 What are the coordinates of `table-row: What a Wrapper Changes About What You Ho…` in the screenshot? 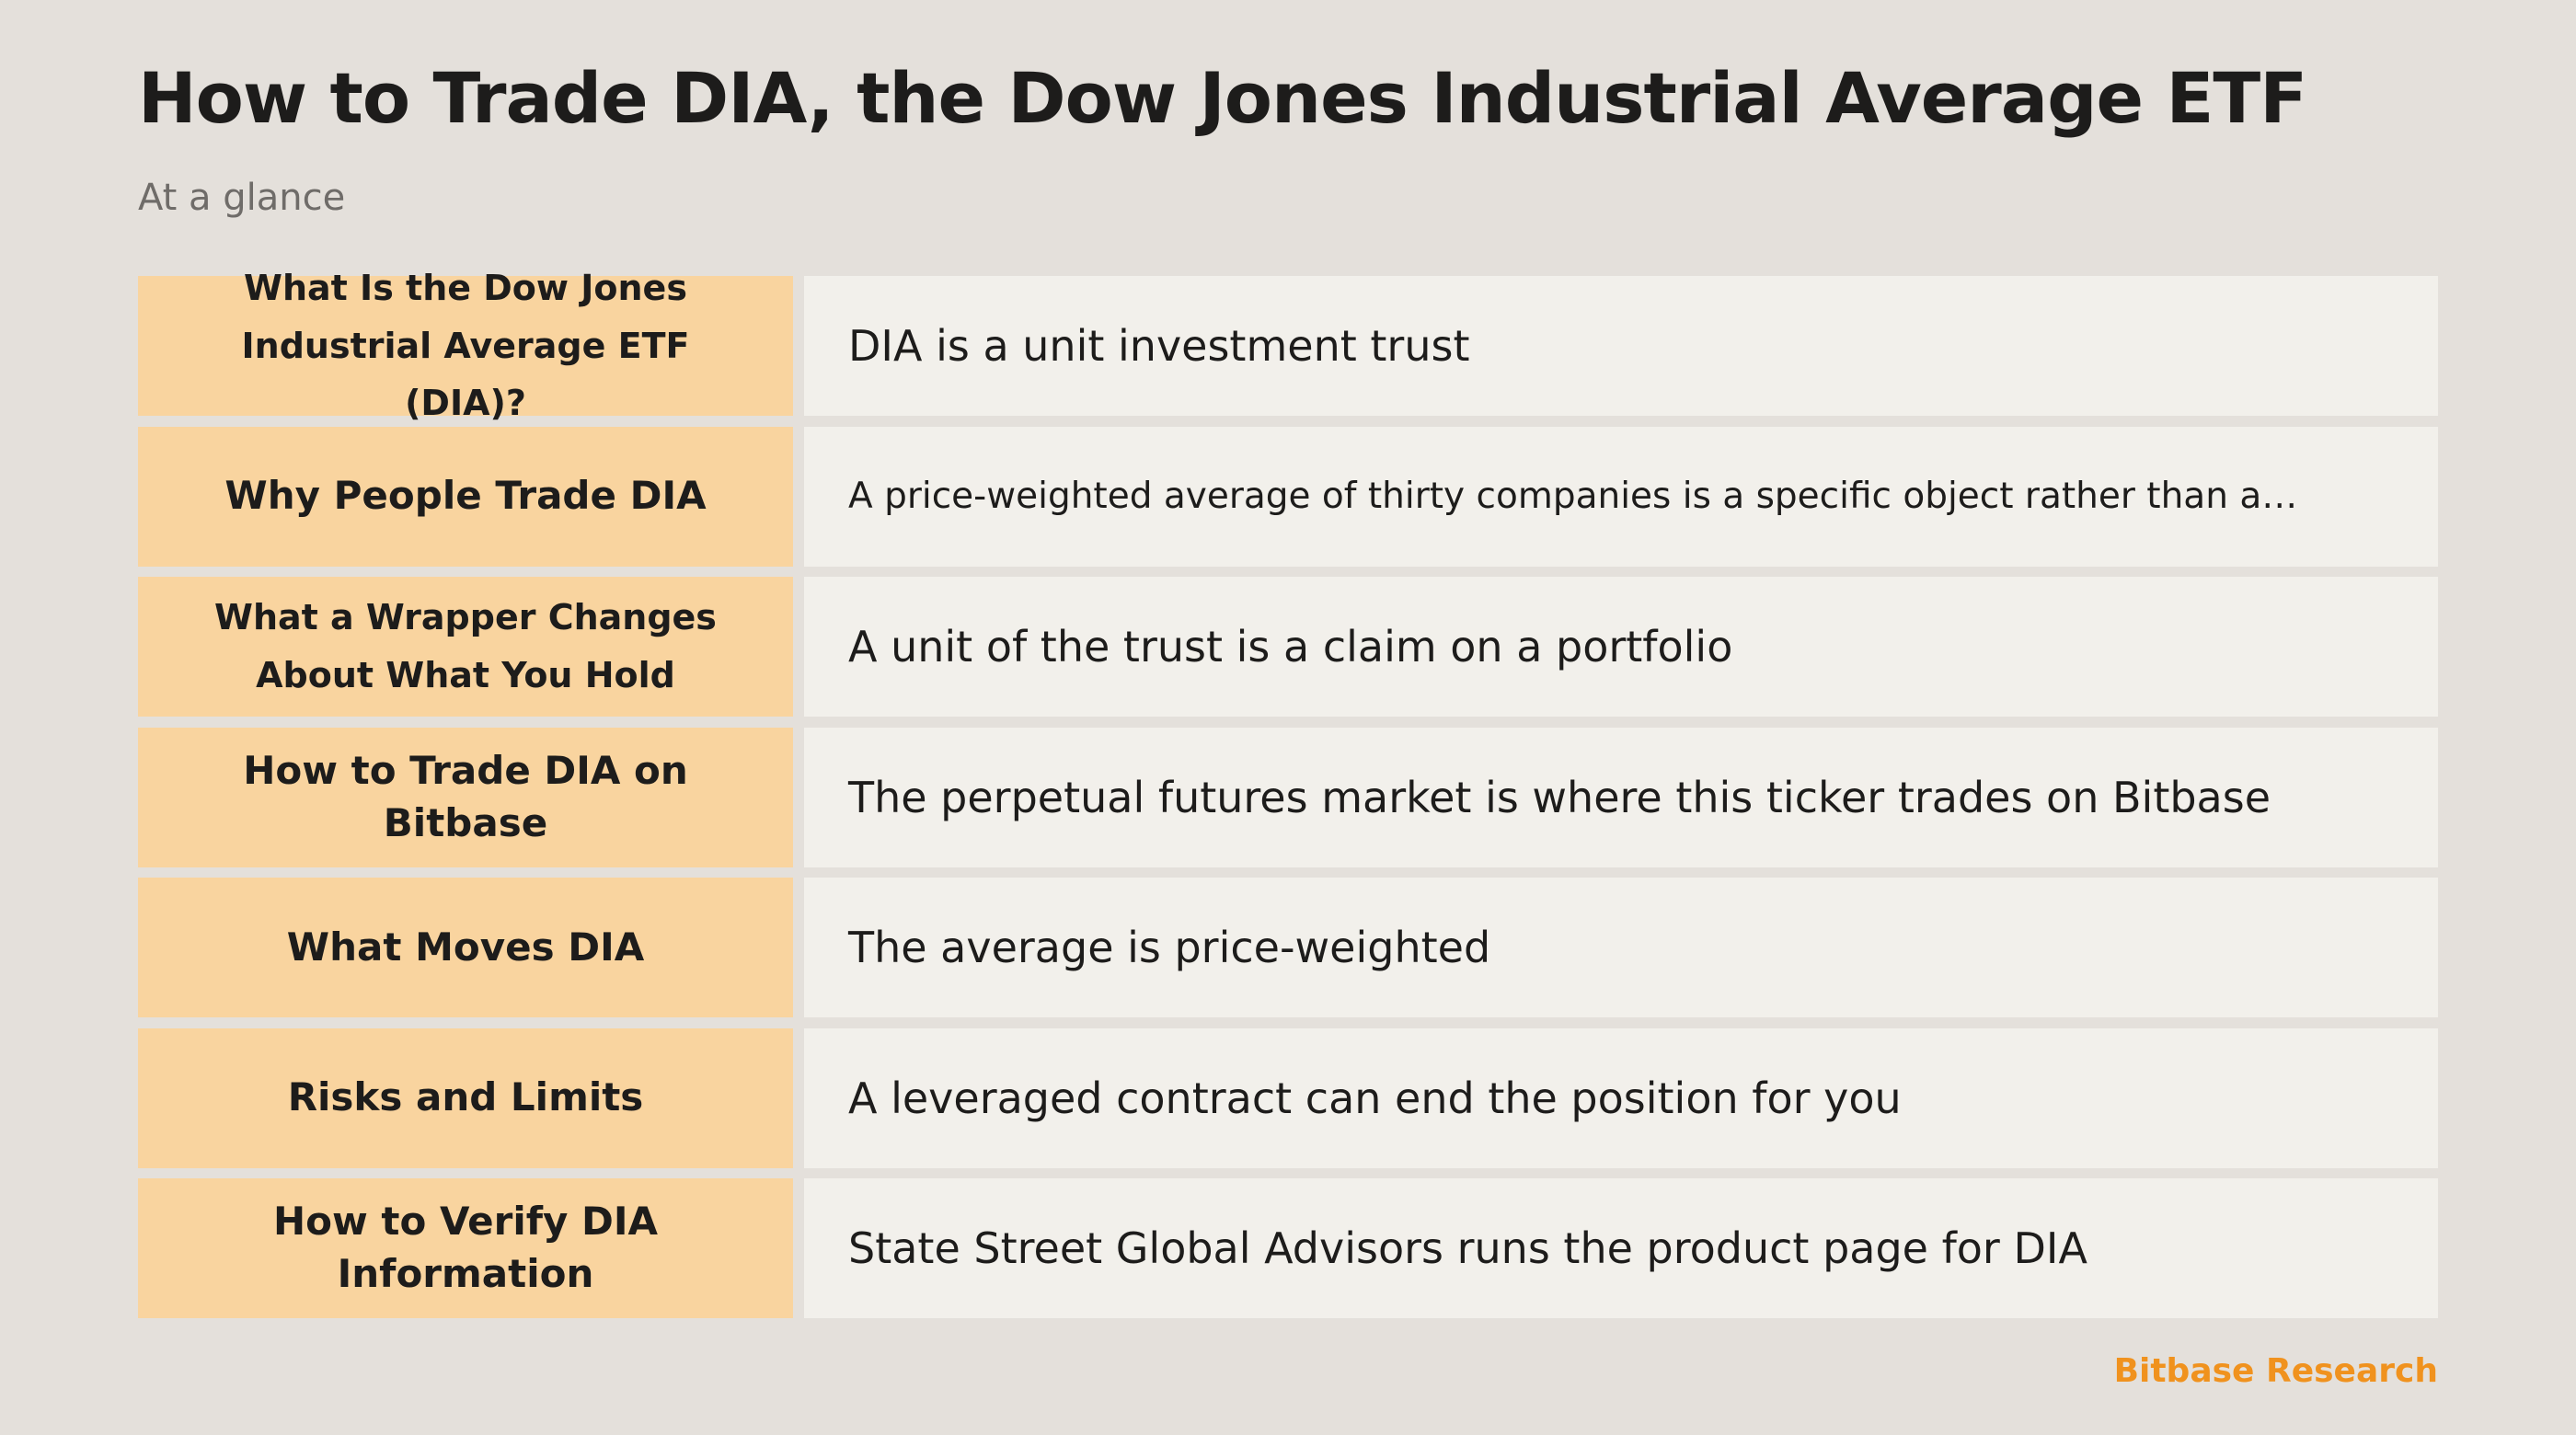 It's located at (1288, 647).